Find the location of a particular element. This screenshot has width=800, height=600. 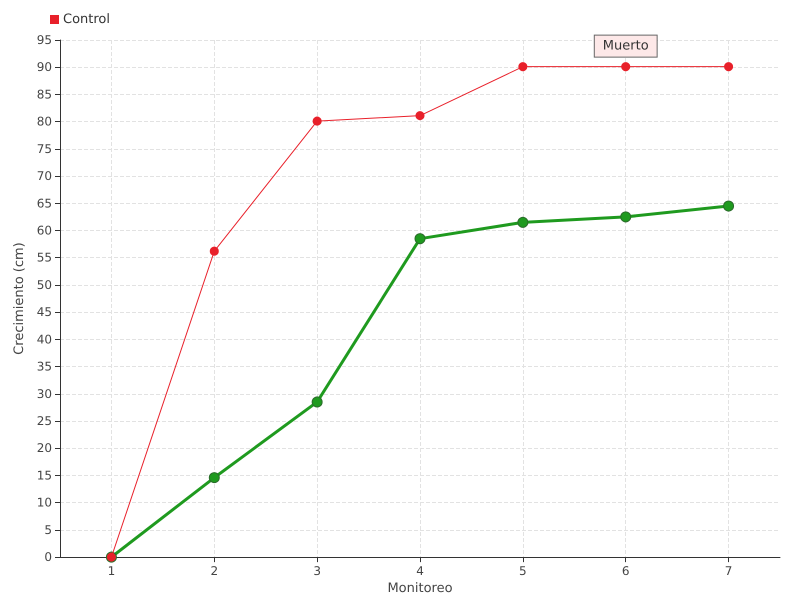

y-tick-label: 55 is located at coordinates (44, 257).